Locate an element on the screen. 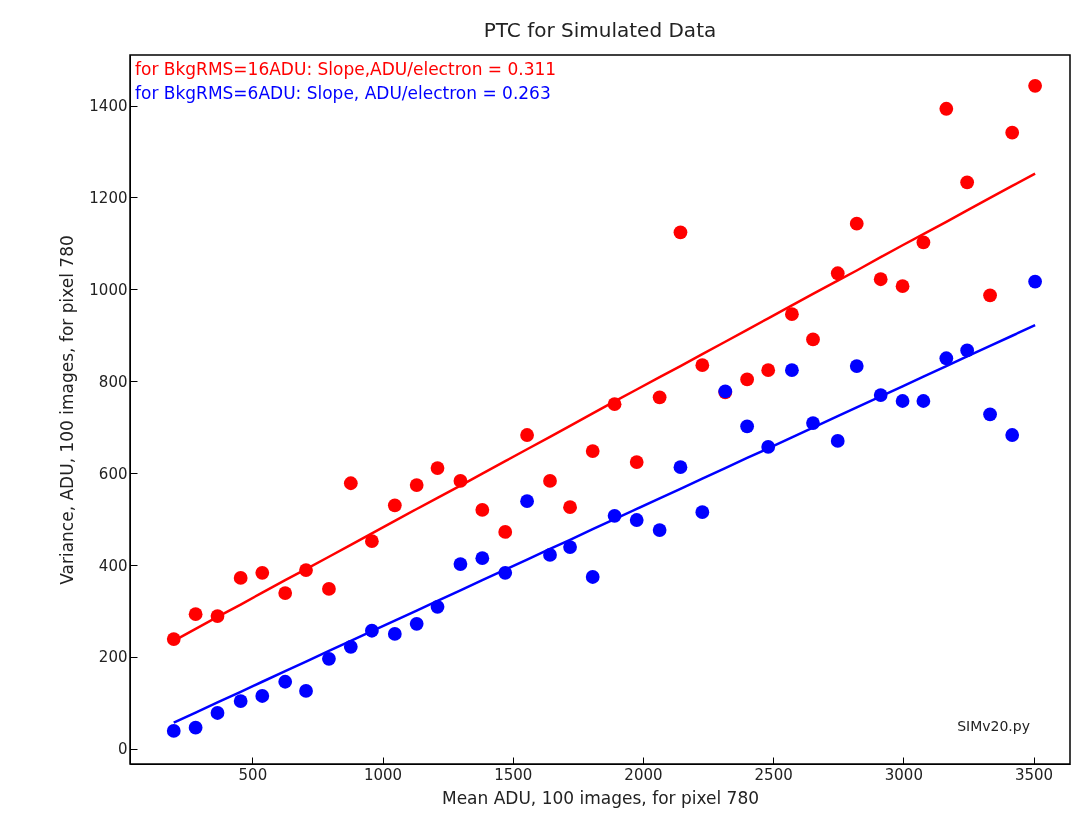 The width and height of the screenshot is (1073, 838). text: for BkgRMS=16ADU: Slope,ADU/electron = 0.311 is located at coordinates (346, 68).